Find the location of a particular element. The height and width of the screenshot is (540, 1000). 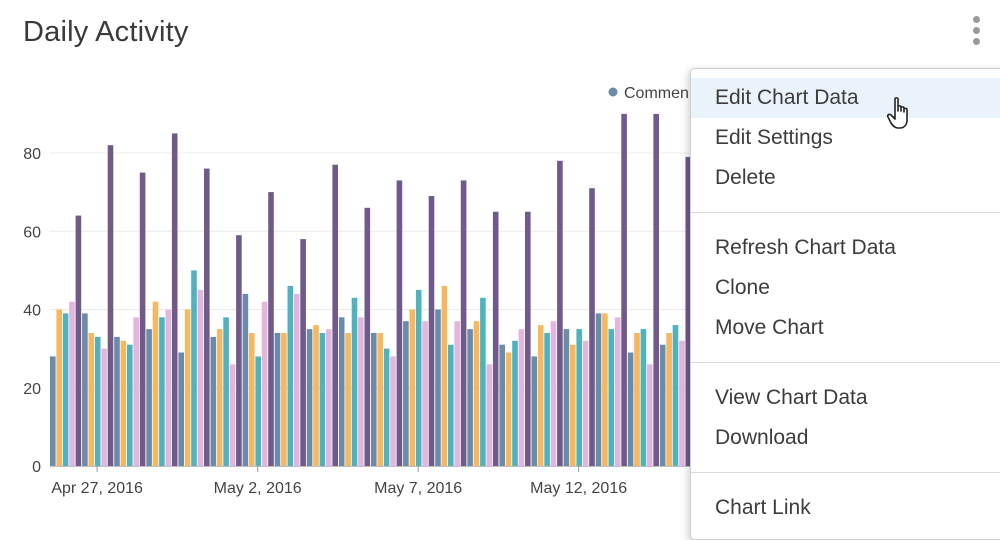

menu-item-clone: Clone is located at coordinates (742, 287).